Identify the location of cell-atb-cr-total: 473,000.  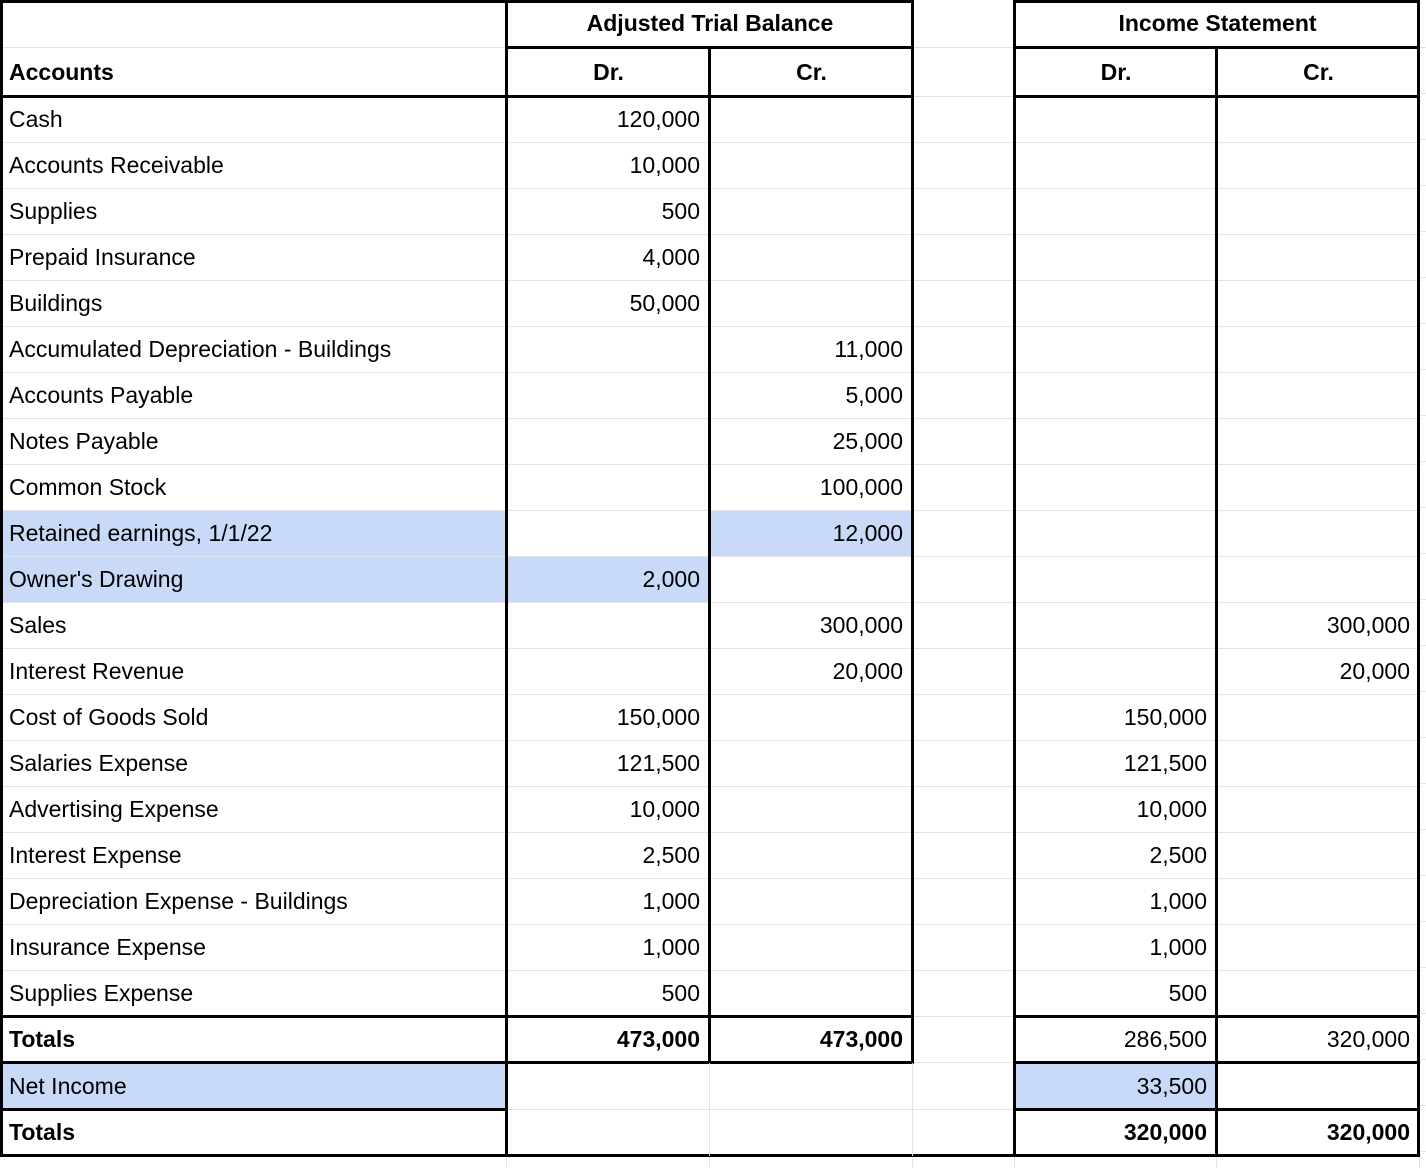
(861, 1039).